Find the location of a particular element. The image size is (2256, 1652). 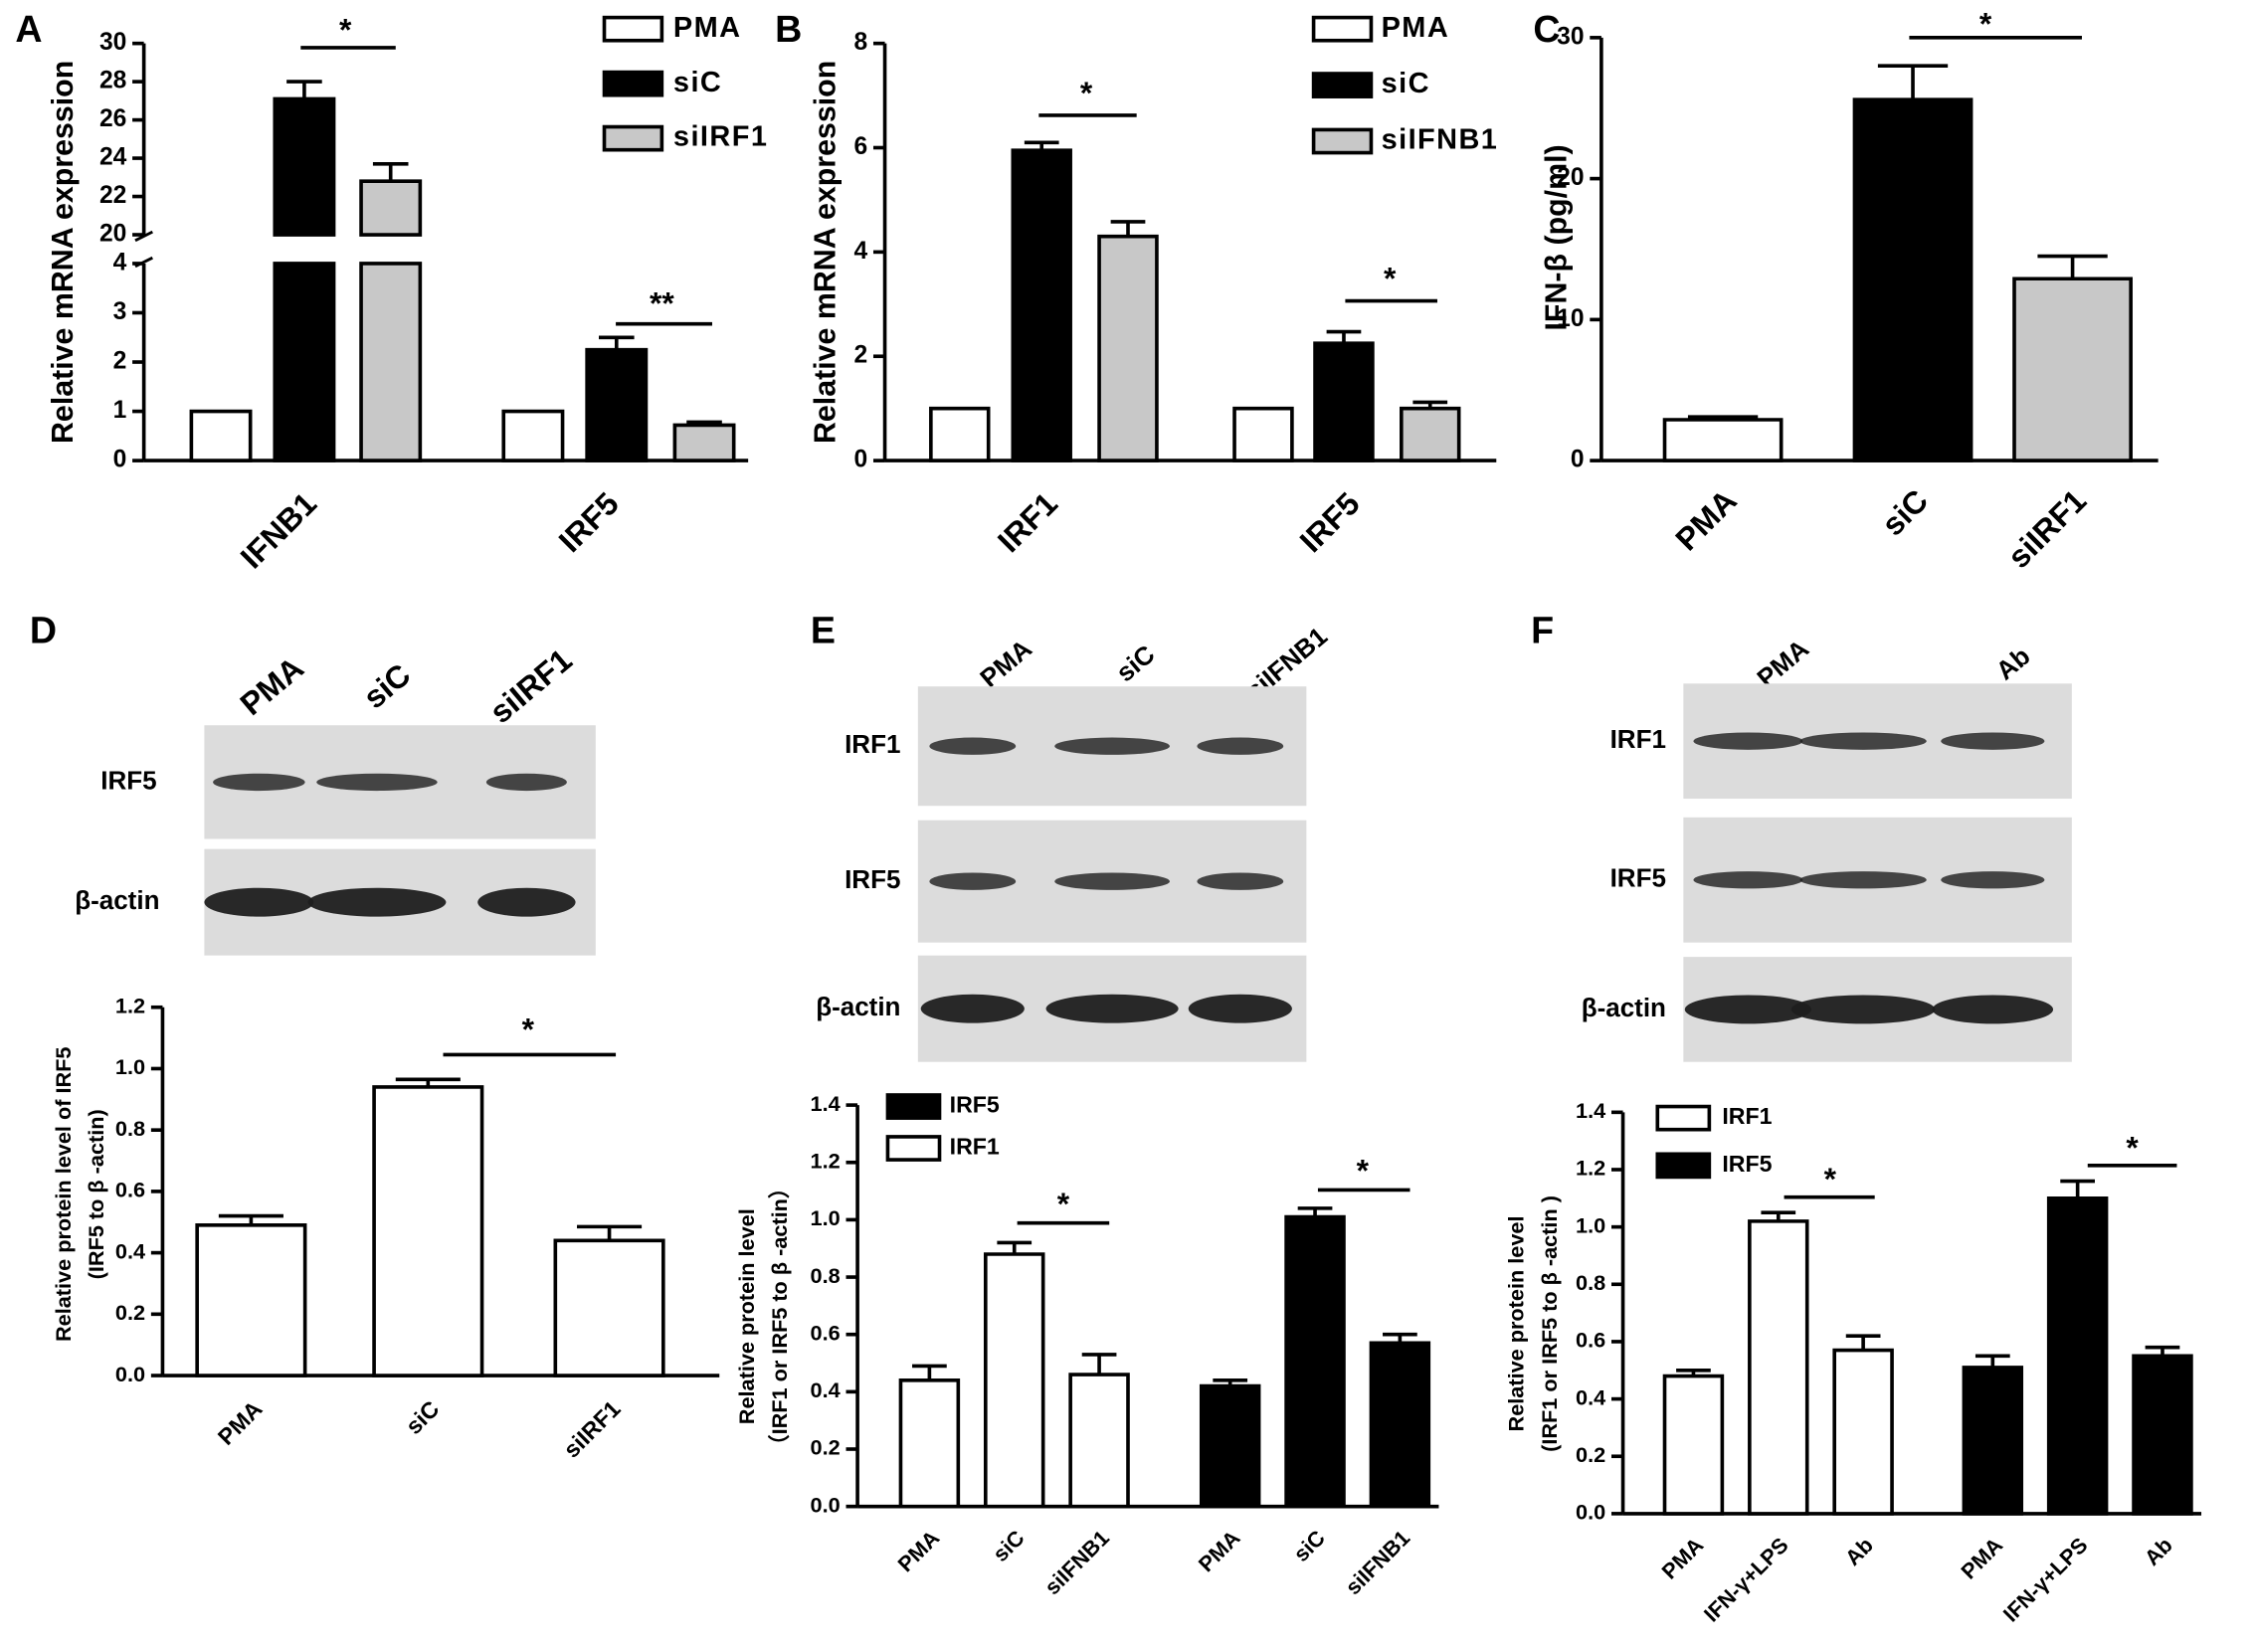

row-label: IRF5 is located at coordinates (128, 780).